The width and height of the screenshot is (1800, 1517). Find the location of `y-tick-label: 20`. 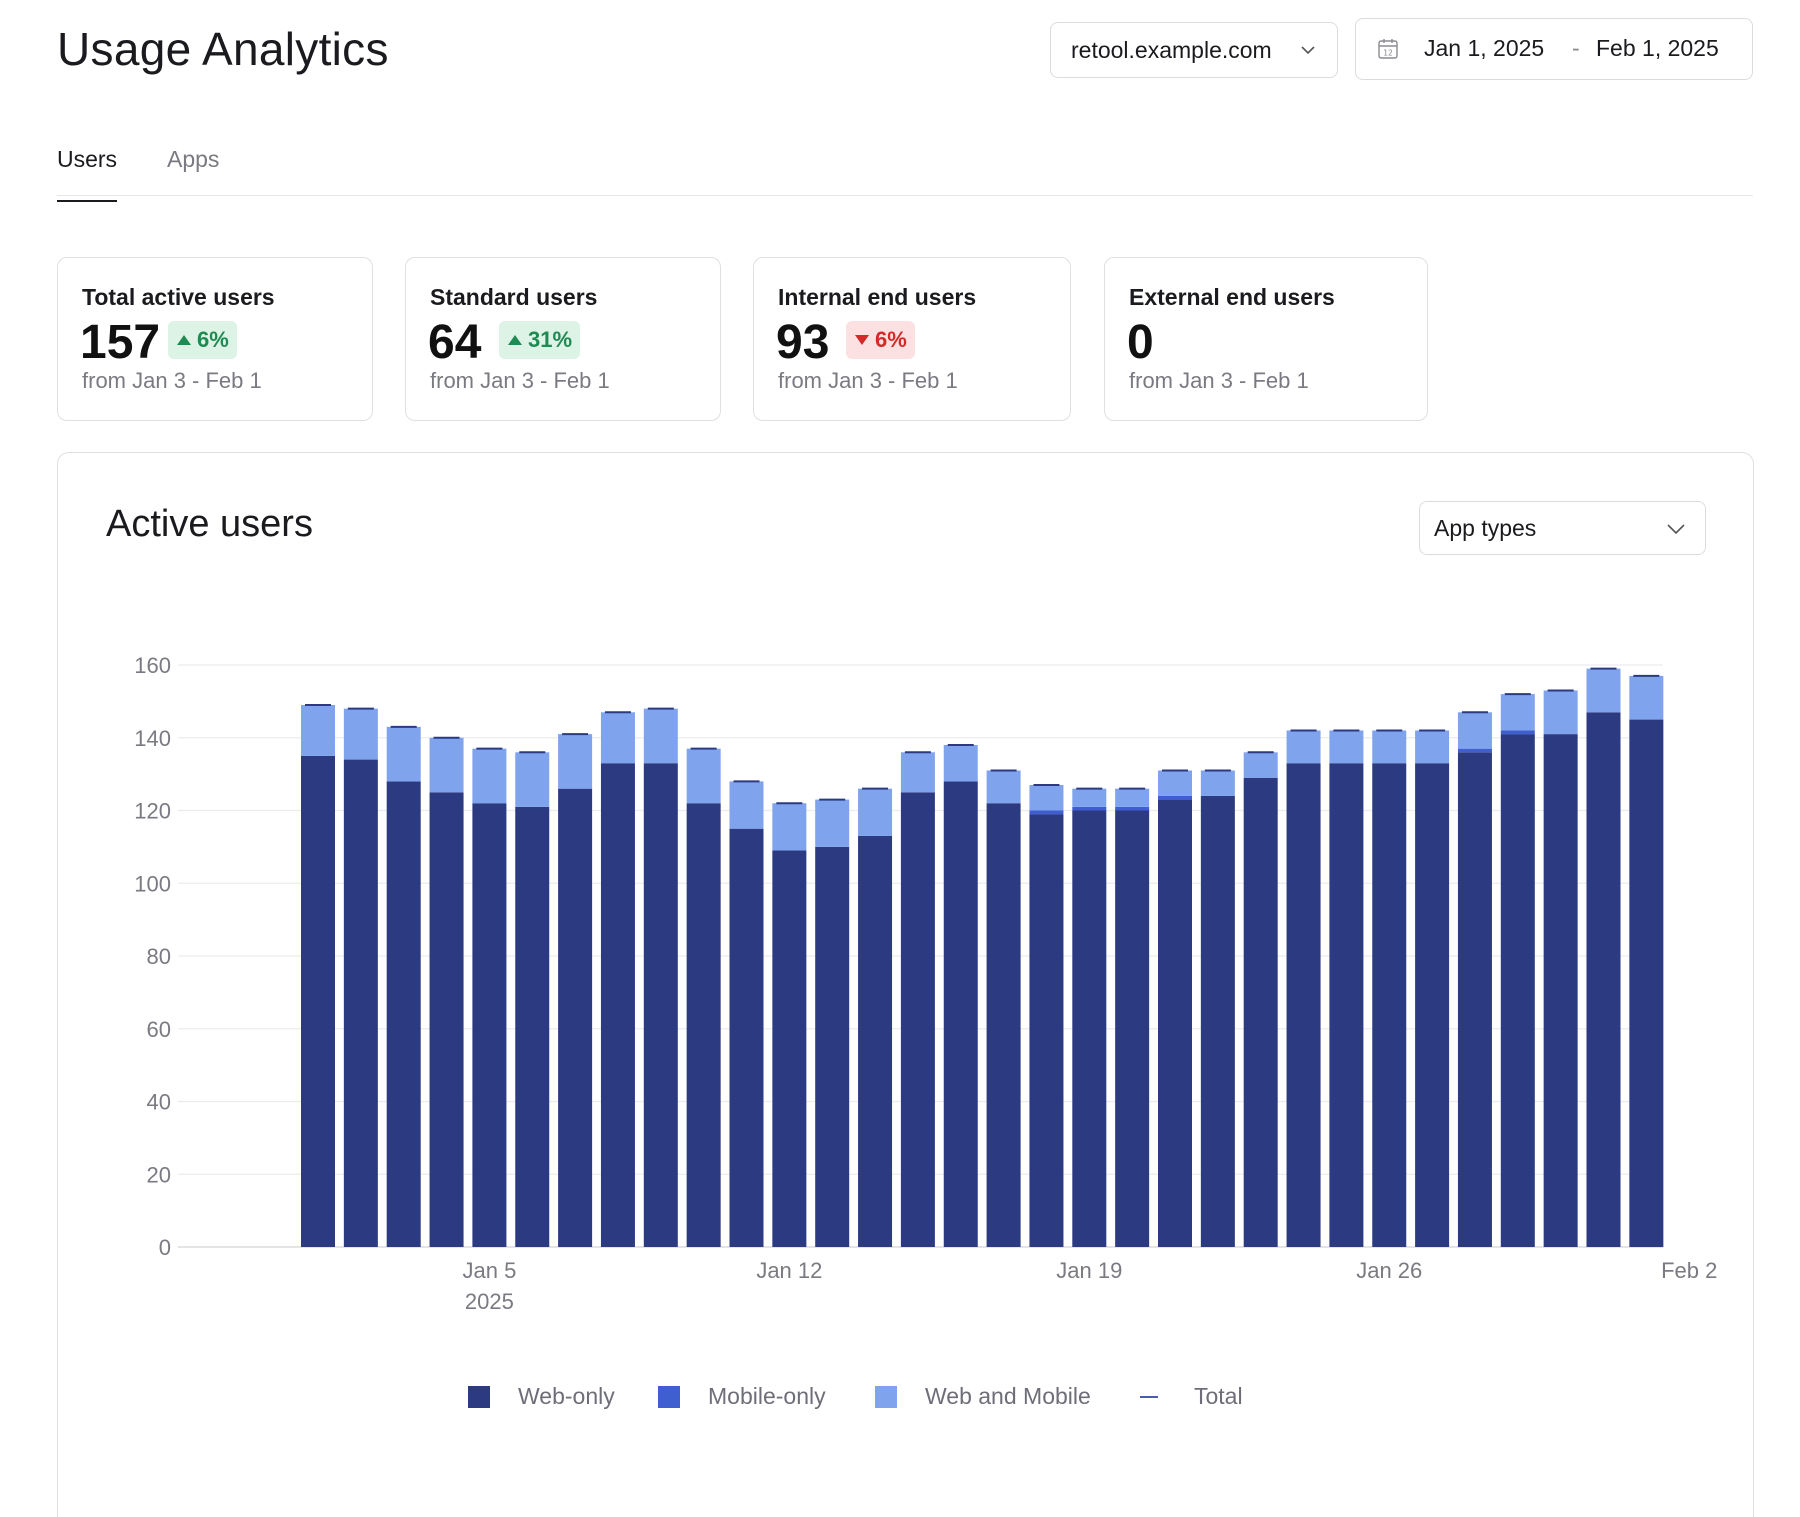

y-tick-label: 20 is located at coordinates (159, 1174).